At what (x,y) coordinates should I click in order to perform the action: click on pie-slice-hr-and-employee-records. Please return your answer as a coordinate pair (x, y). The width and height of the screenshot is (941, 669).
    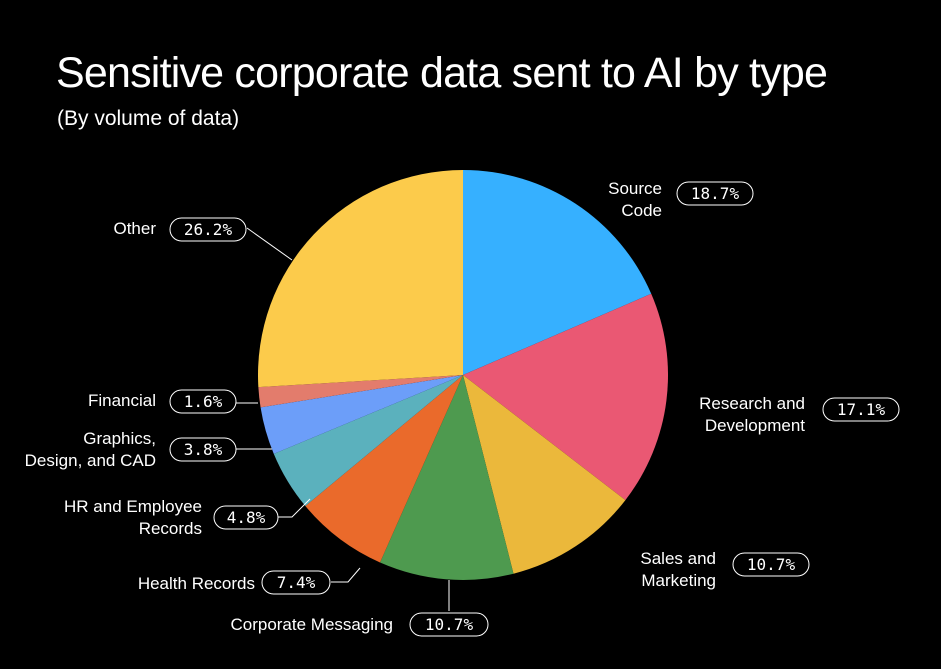
    Looking at the image, I should click on (368, 441).